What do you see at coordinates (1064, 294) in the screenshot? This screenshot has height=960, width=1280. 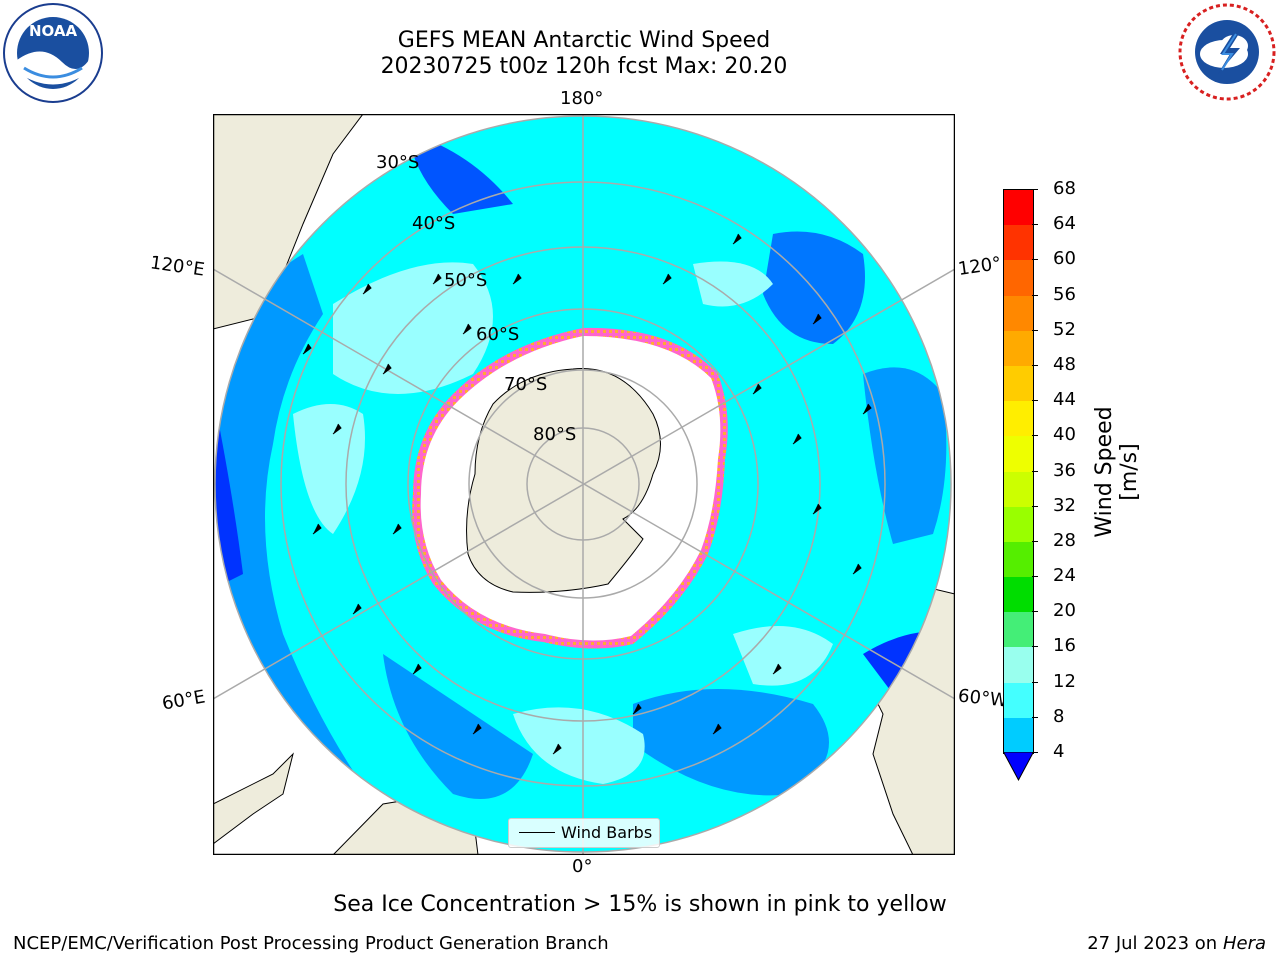 I see `colorbar-tick-label: 56` at bounding box center [1064, 294].